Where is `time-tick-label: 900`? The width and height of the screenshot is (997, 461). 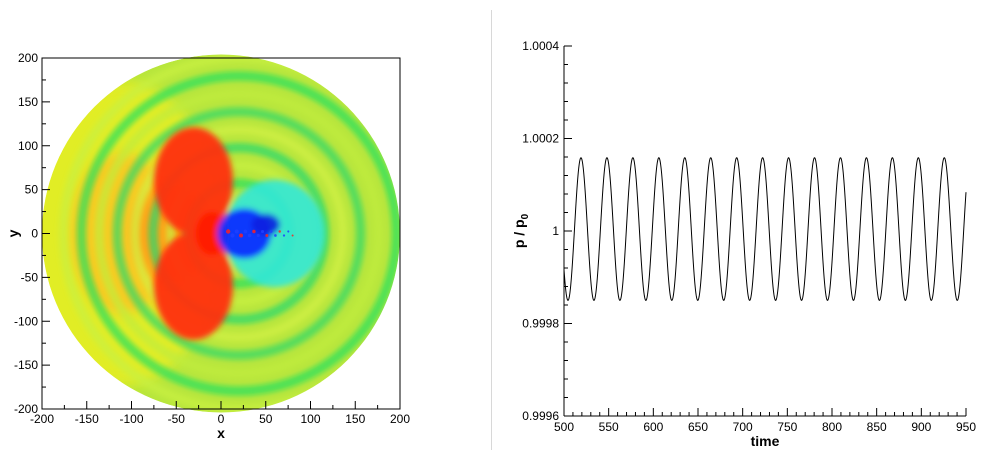 time-tick-label: 900 is located at coordinates (921, 427).